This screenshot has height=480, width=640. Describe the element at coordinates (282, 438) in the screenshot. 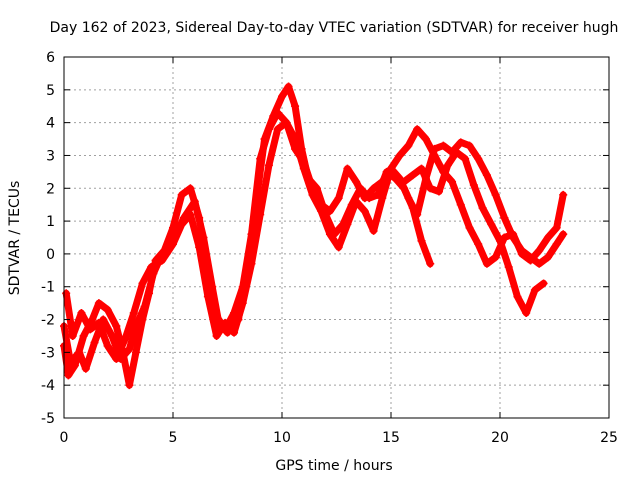

I see `x-tick-label: 10` at that location.